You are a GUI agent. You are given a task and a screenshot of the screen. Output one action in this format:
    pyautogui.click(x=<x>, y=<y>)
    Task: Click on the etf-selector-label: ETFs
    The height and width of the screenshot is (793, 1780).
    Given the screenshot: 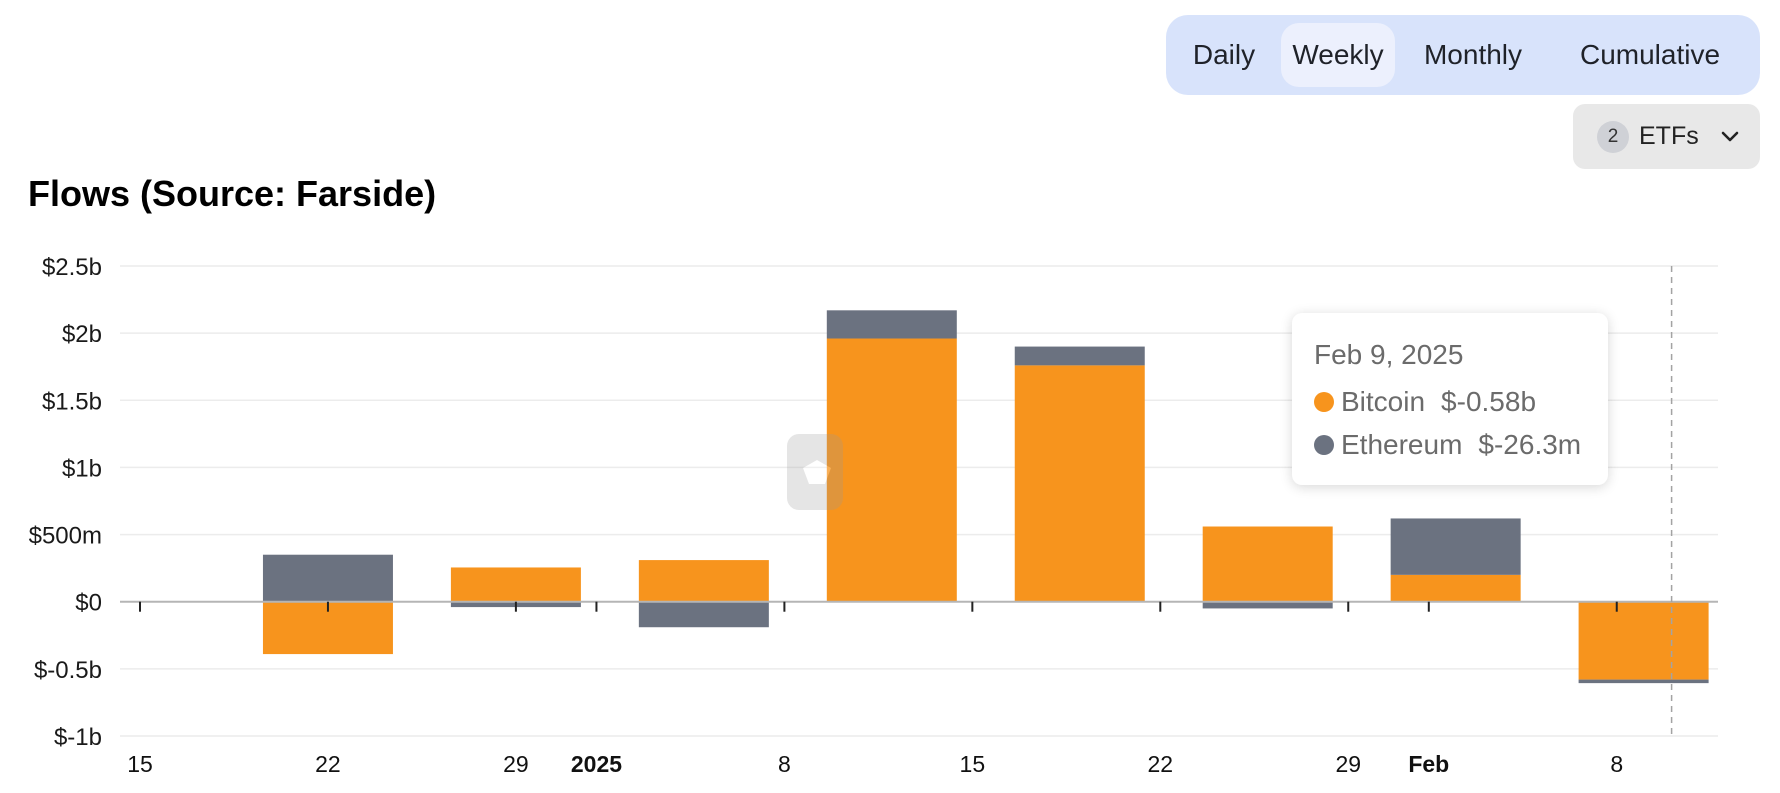 What is the action you would take?
    pyautogui.click(x=1669, y=136)
    